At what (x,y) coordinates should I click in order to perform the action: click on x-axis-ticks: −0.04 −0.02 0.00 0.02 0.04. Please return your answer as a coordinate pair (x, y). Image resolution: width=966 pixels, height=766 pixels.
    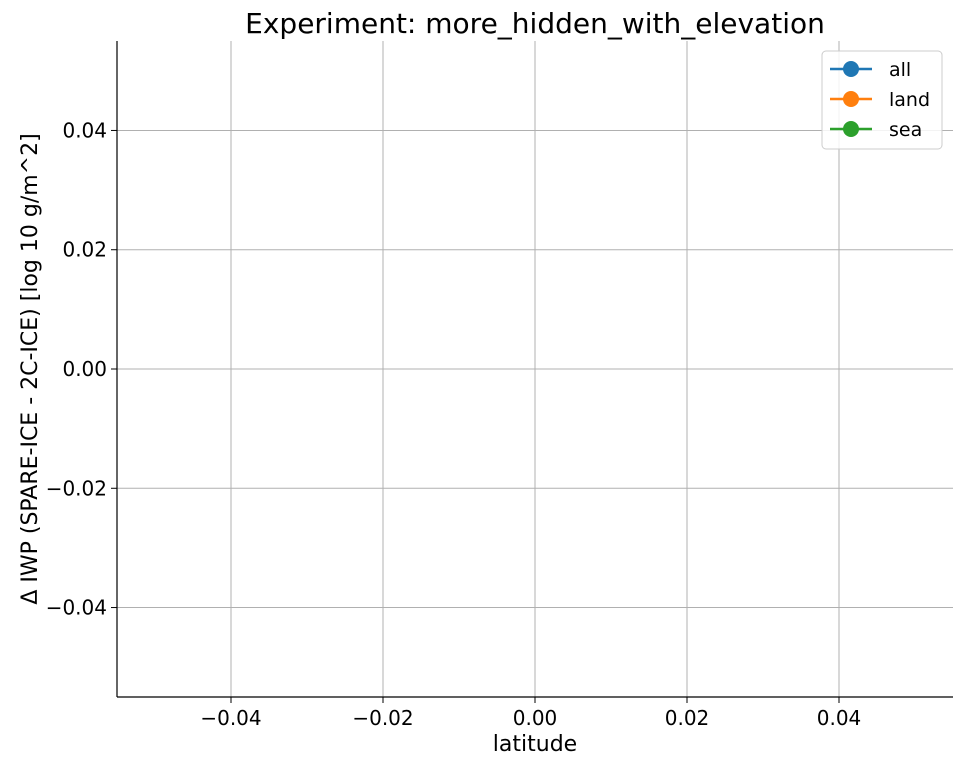
    Looking at the image, I should click on (530, 713).